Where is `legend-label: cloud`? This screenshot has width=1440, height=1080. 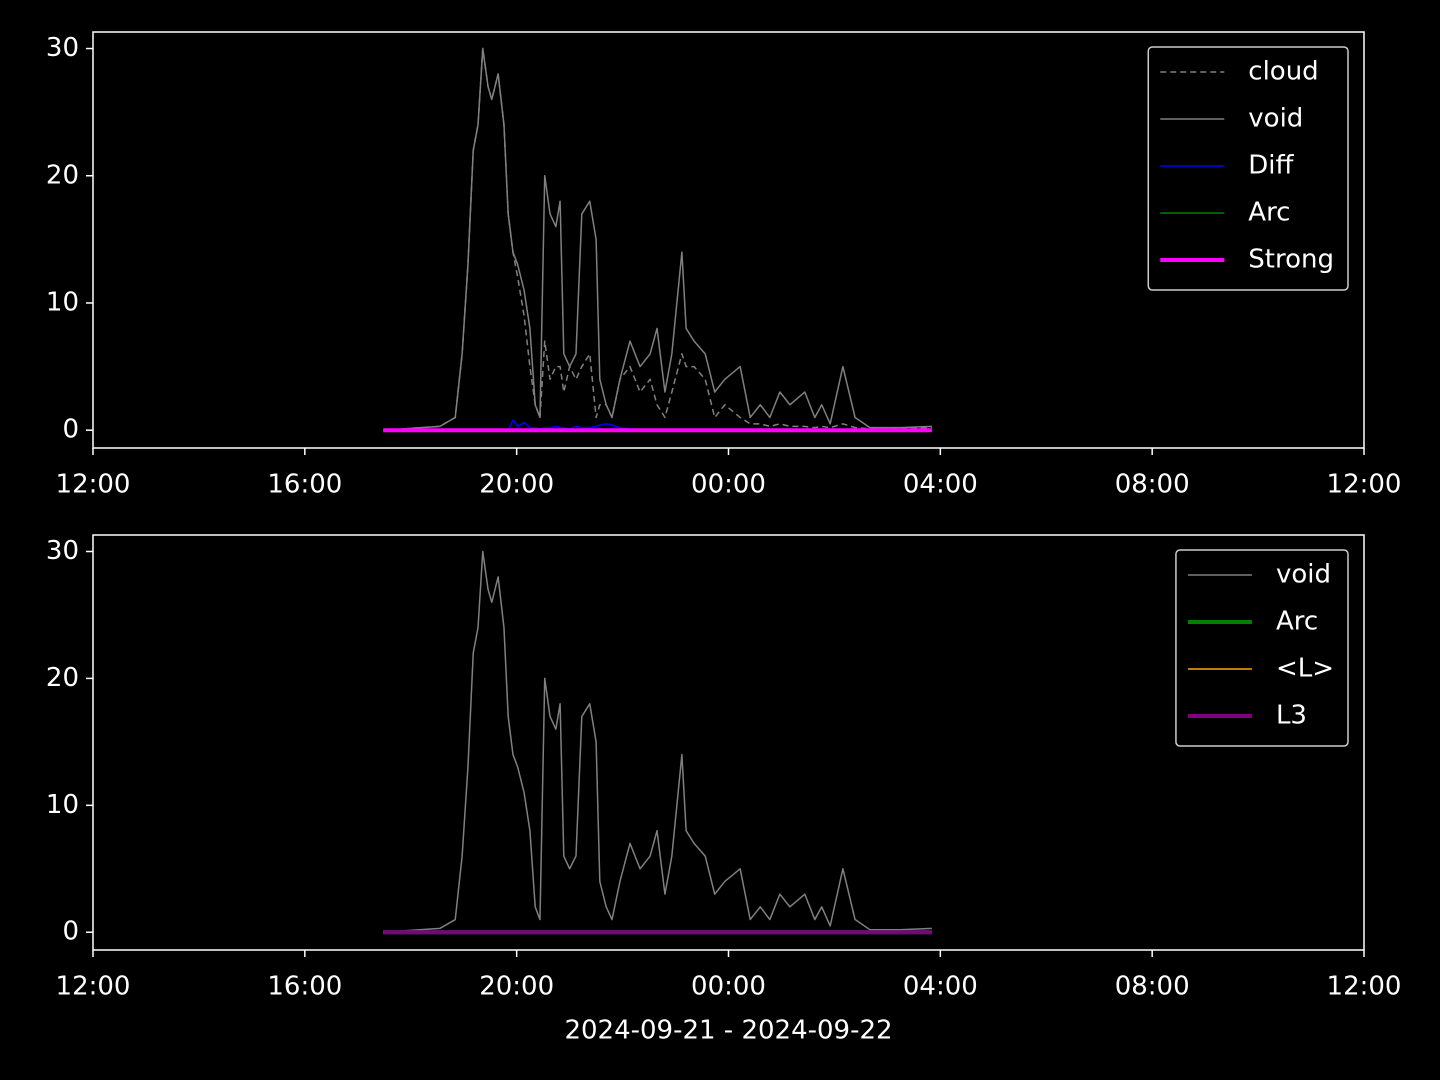 legend-label: cloud is located at coordinates (1283, 72).